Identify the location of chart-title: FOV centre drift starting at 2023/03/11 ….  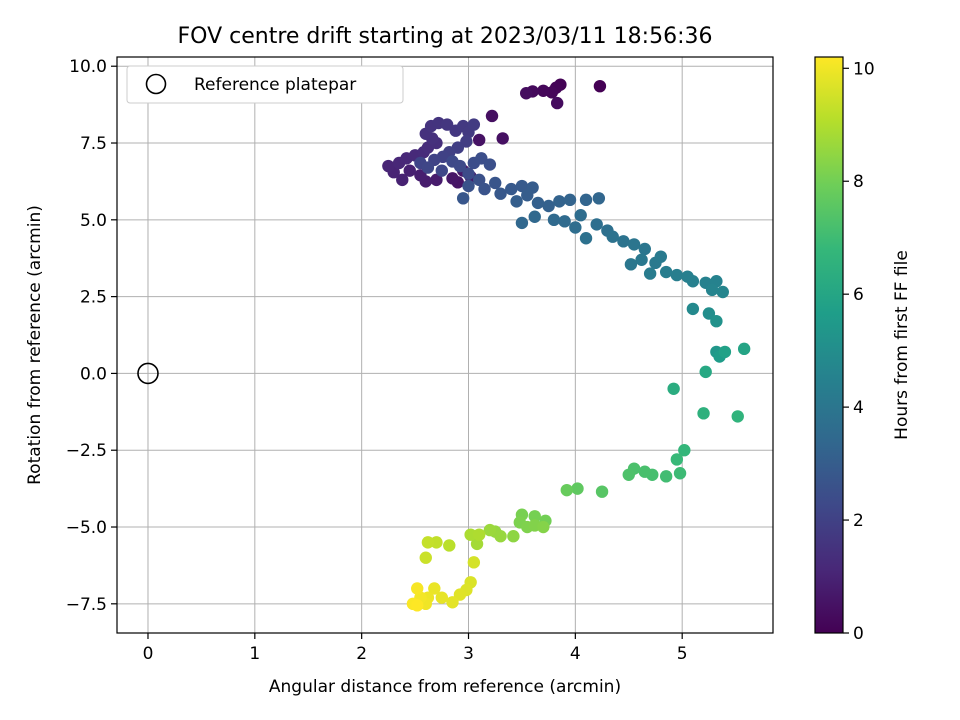
(445, 36).